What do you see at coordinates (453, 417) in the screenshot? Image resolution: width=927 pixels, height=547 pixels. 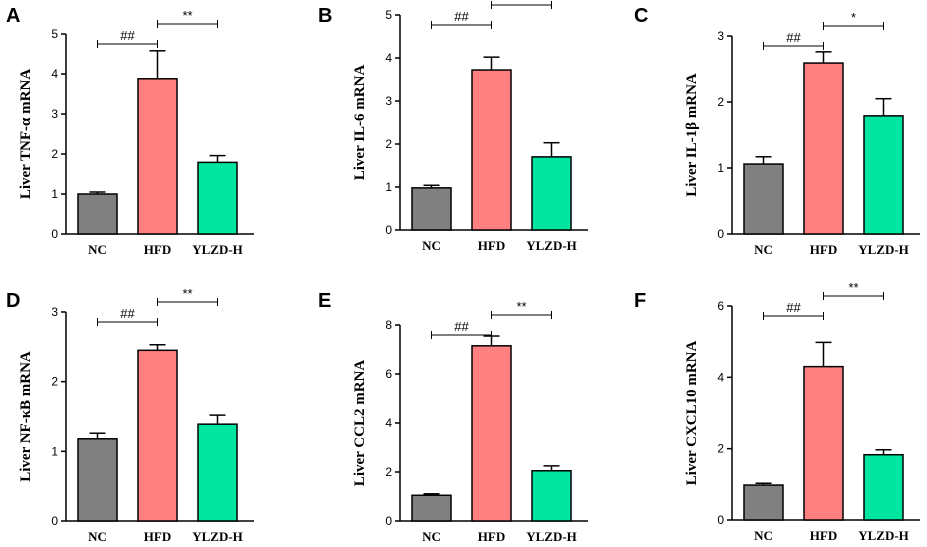 I see `panel-E: E Liver CCL2 mRNA 0 2 4 6 8 NC HFD YLZD-H ## **` at bounding box center [453, 417].